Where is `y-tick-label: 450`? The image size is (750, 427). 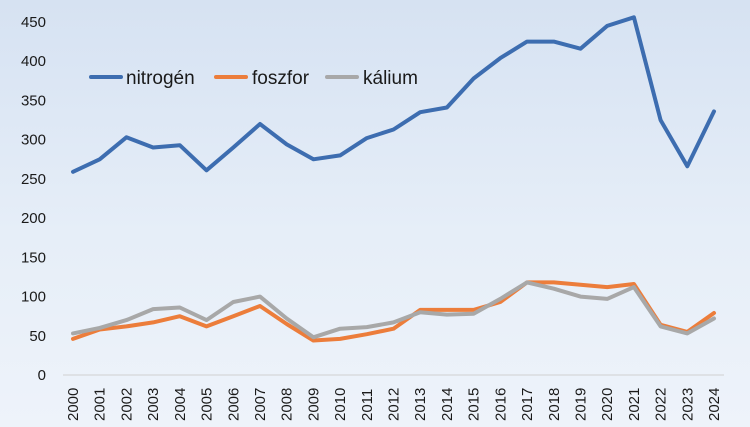
y-tick-label: 450 is located at coordinates (33, 22).